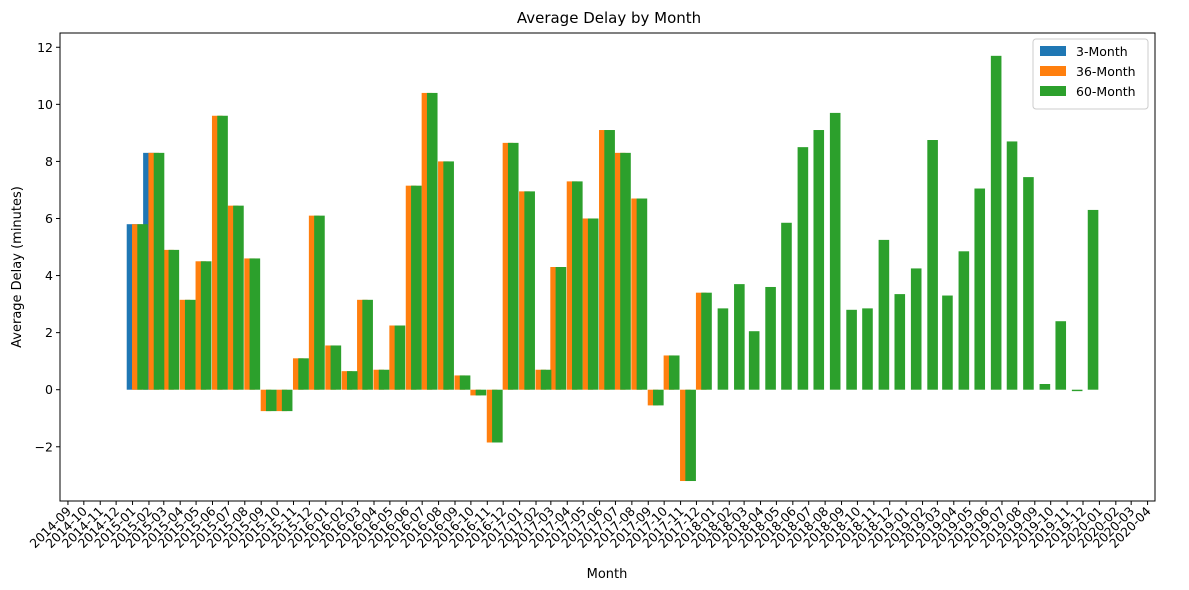 The height and width of the screenshot is (590, 1189). Describe the element at coordinates (609, 18) in the screenshot. I see `chart-title: Average Delay by Month` at that location.